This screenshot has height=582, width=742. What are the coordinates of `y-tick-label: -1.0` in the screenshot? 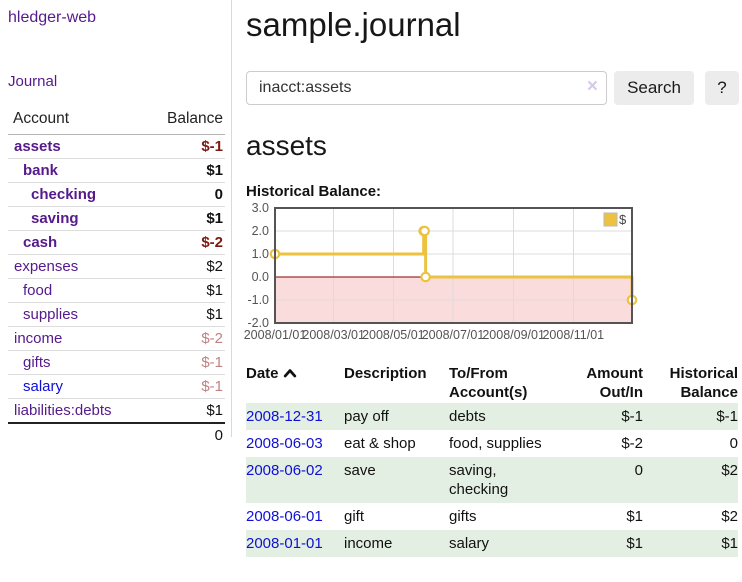 It's located at (258, 300).